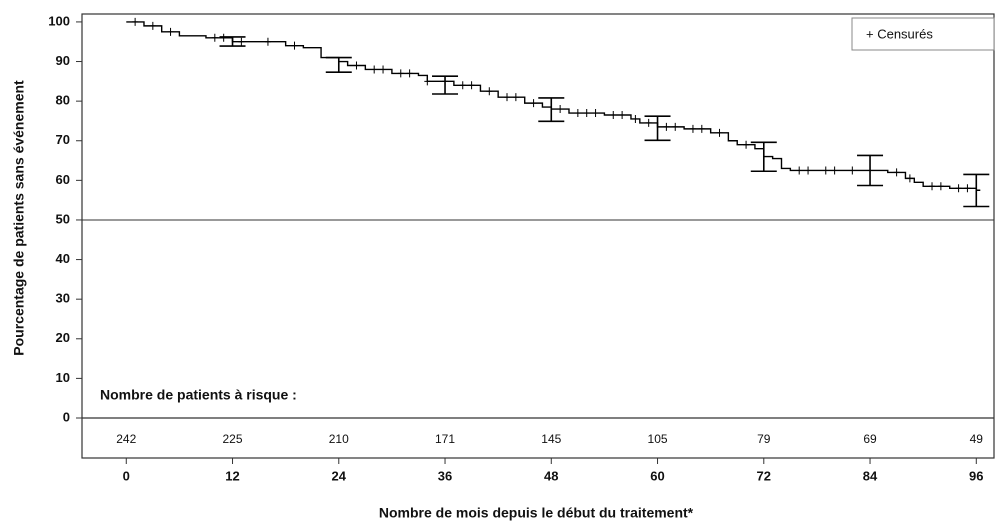 This screenshot has height=523, width=998. What do you see at coordinates (445, 439) in the screenshot?
I see `risk-count: 171` at bounding box center [445, 439].